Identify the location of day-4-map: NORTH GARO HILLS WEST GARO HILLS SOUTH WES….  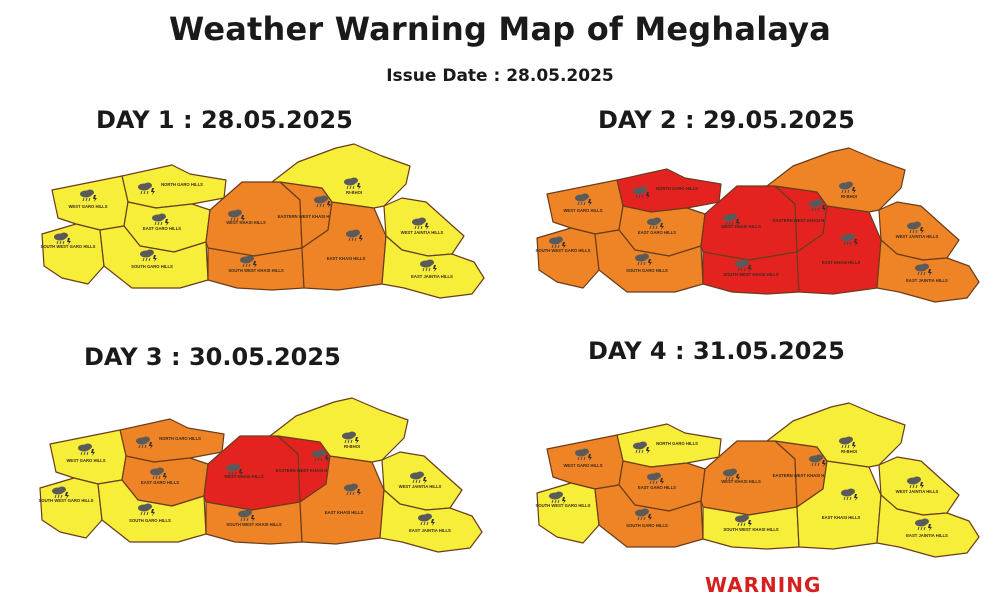
(757, 482).